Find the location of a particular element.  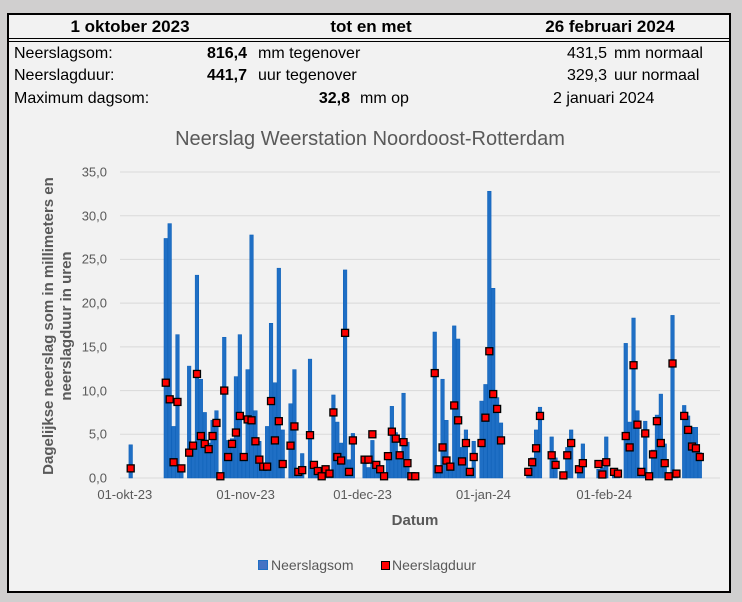

y-tick-label: 20,0 is located at coordinates (94, 303).